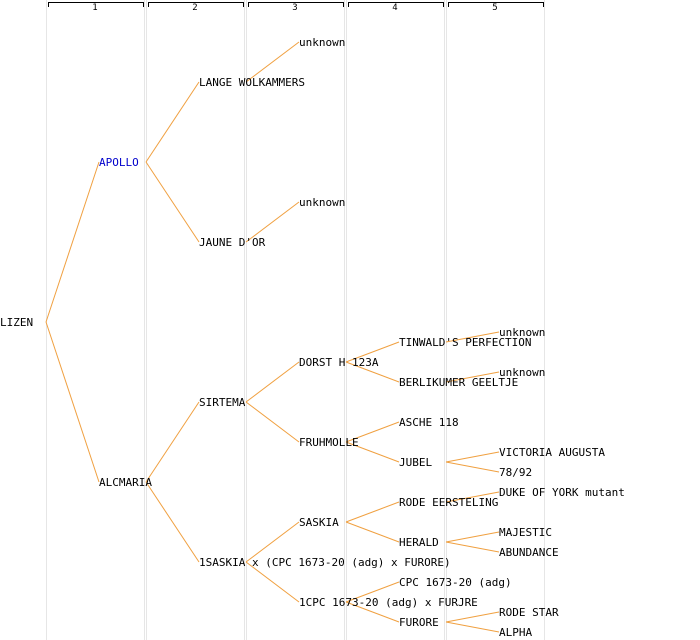 The height and width of the screenshot is (640, 700). I want to click on ancestor-78-92: 78/92, so click(516, 472).